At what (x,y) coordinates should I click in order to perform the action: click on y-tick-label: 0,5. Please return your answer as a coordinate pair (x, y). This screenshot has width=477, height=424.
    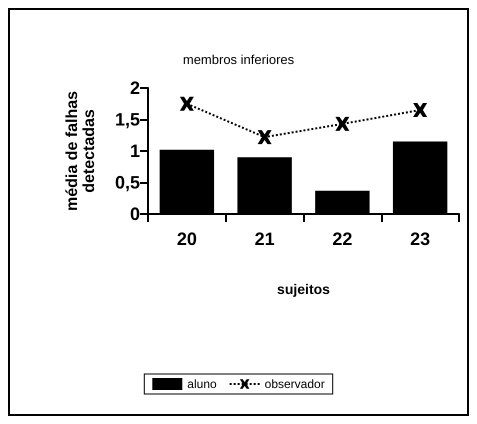
    Looking at the image, I should click on (127, 182).